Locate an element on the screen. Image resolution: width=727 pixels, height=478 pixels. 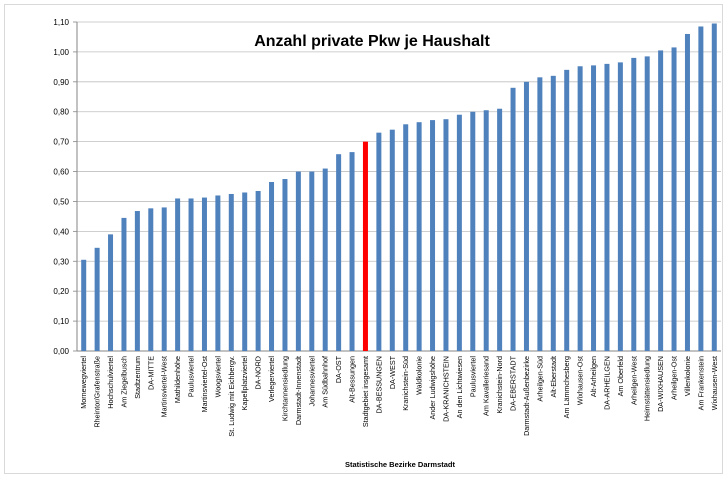
x-tick-label: Verlegerviertel is located at coordinates (271, 379).